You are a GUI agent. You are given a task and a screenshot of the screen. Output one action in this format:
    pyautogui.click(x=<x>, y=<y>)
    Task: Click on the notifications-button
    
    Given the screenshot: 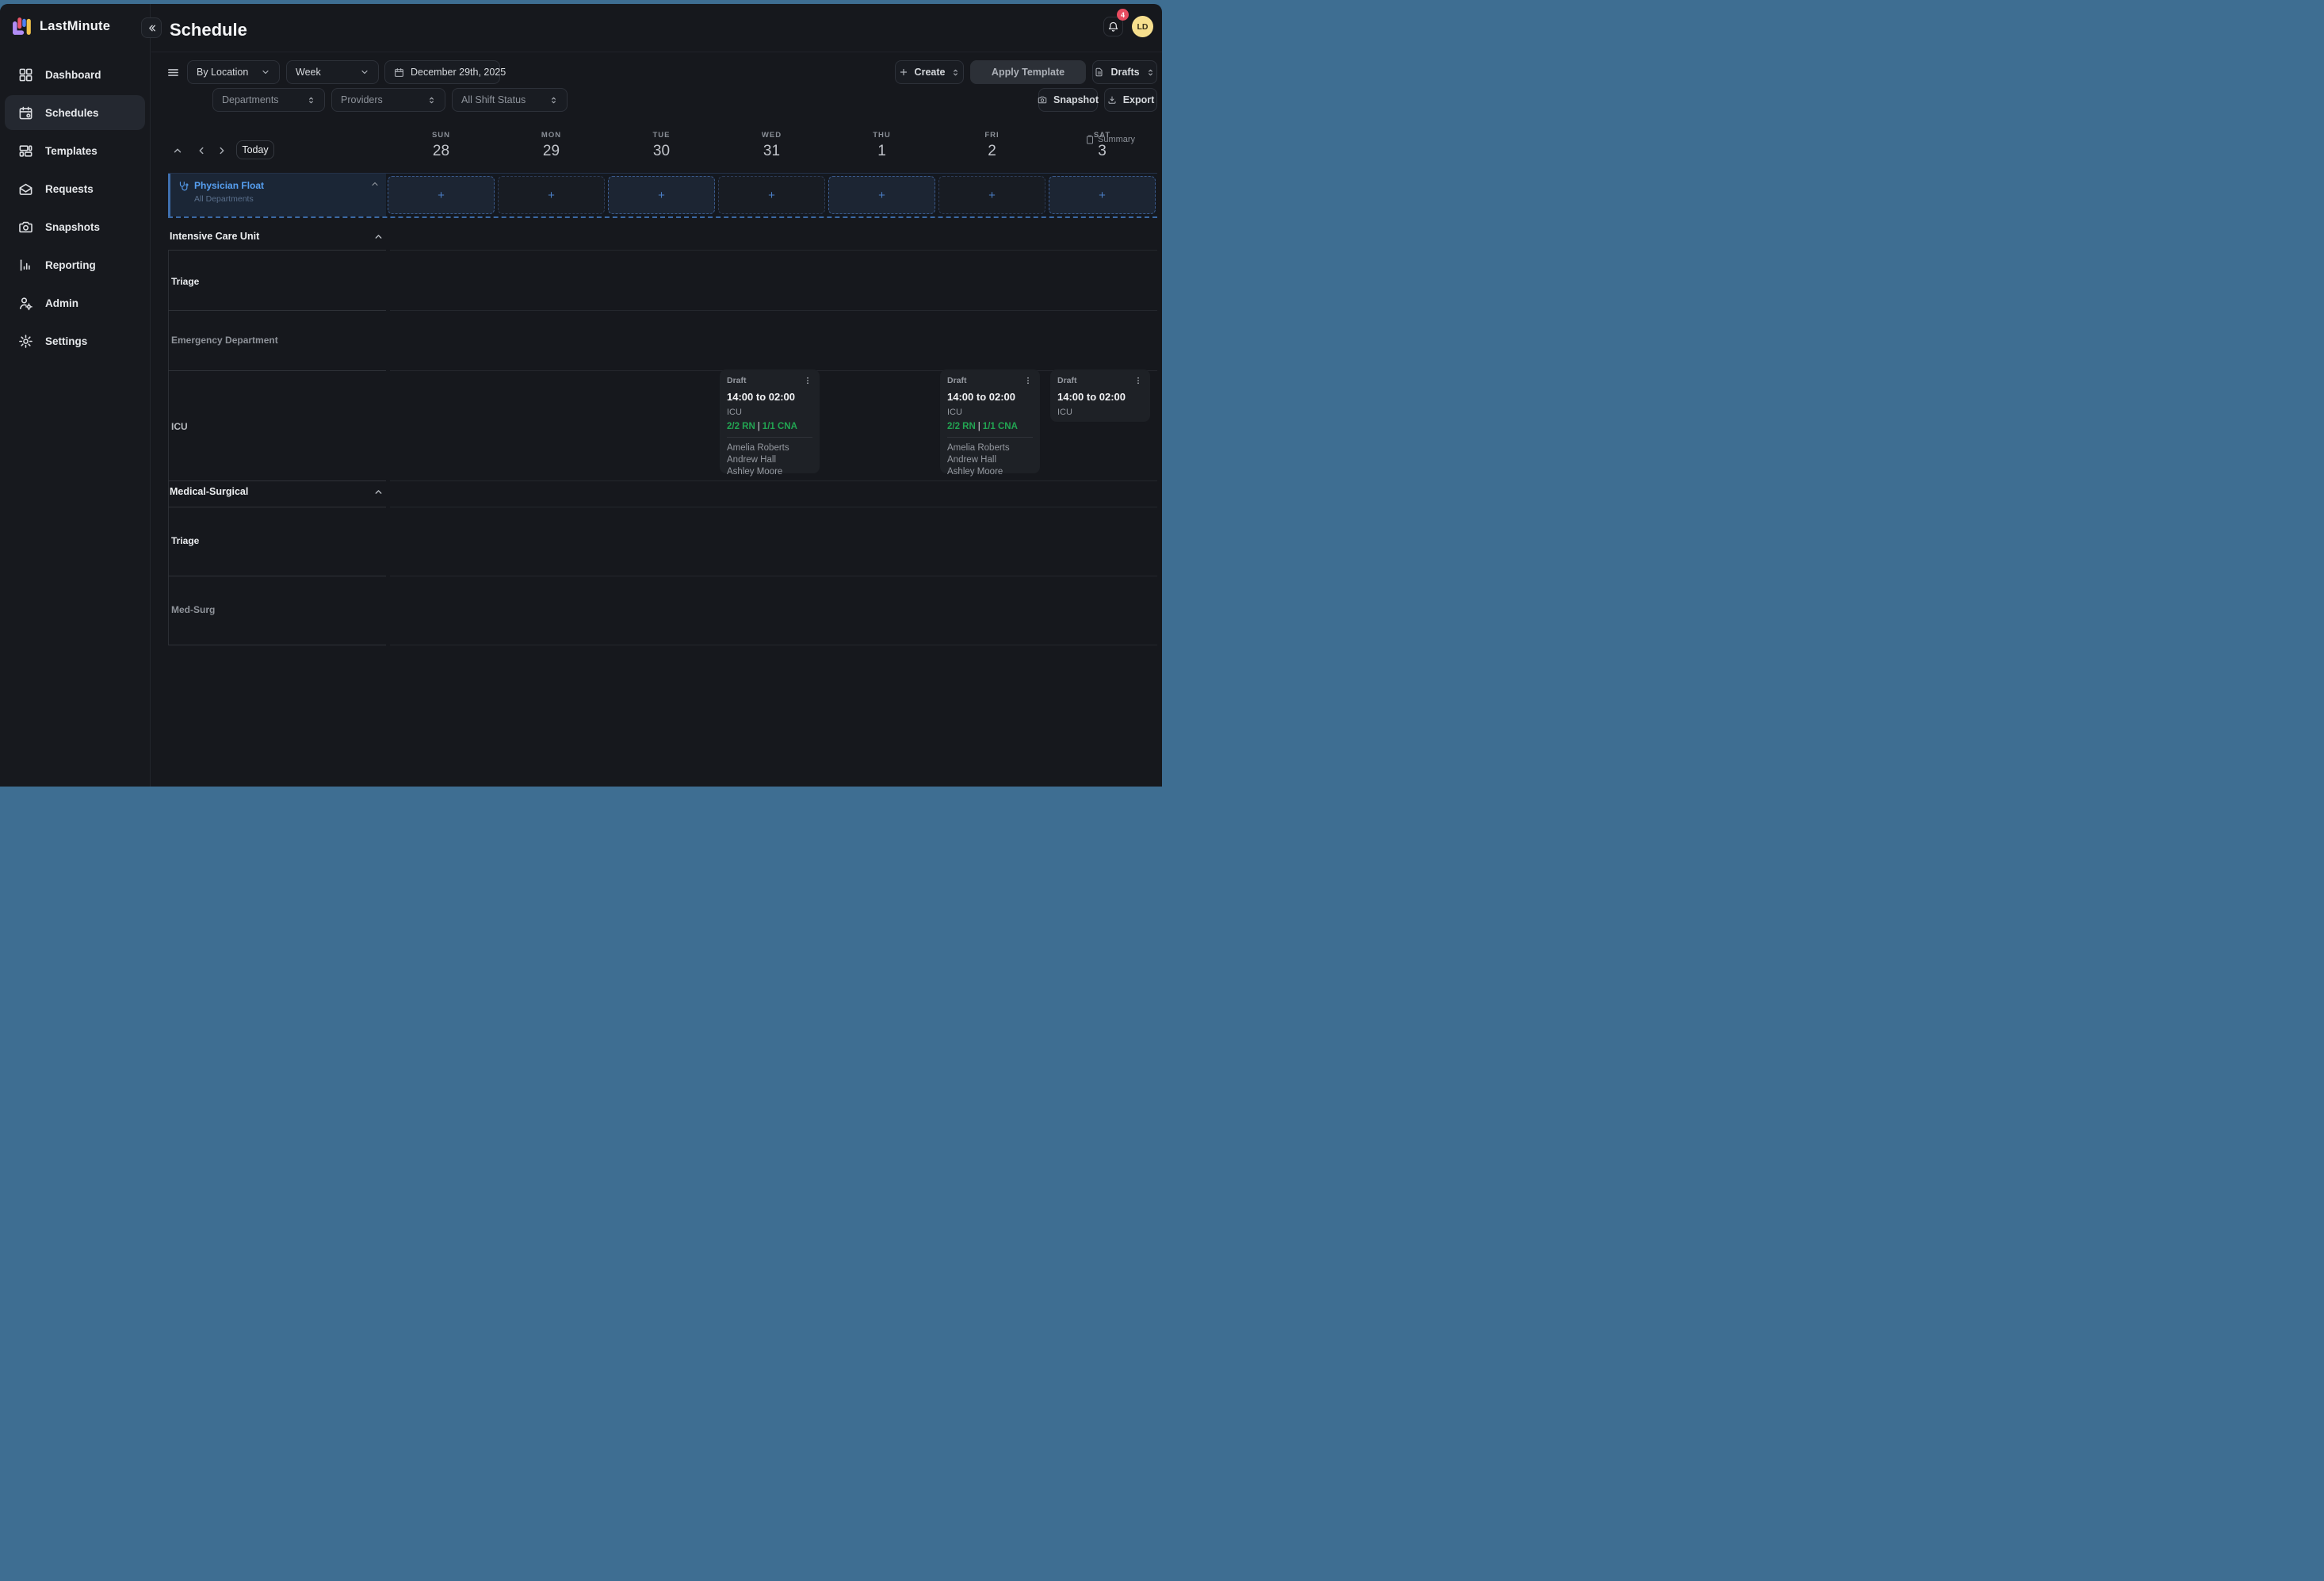 What is the action you would take?
    pyautogui.click(x=1113, y=26)
    